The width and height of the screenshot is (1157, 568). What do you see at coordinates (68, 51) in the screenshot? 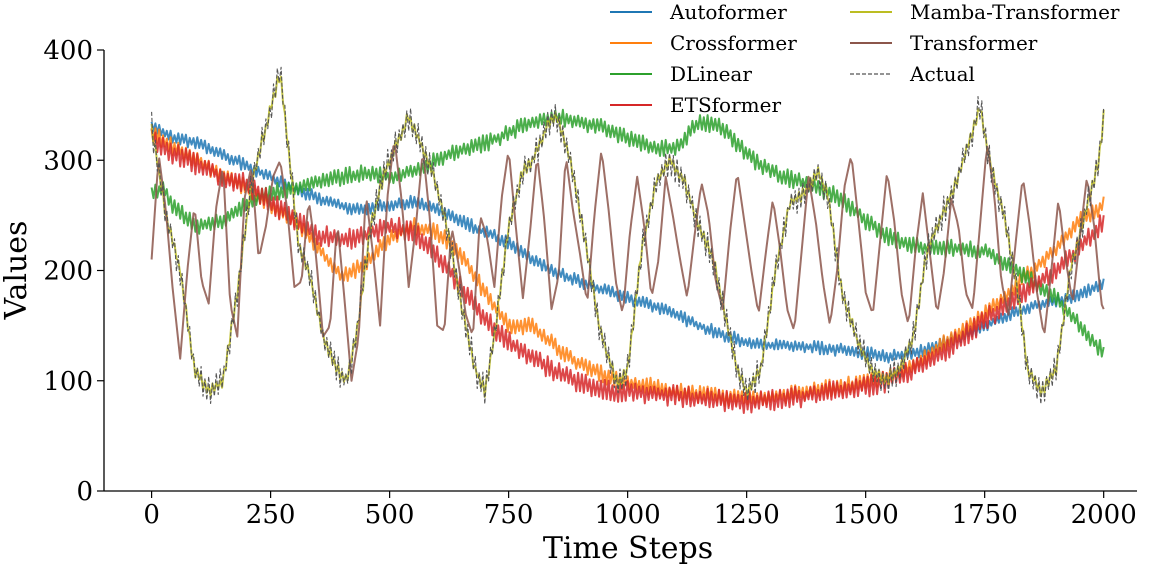
I see `y-tick-label: 400` at bounding box center [68, 51].